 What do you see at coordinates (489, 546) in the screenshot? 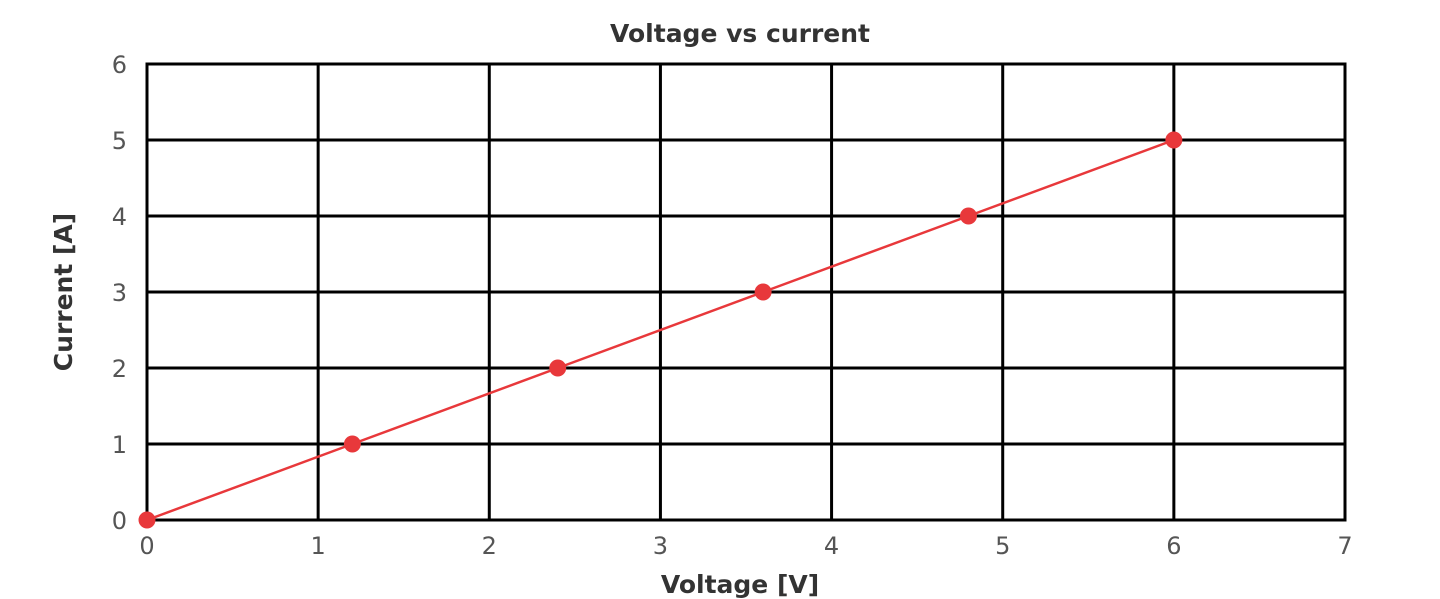
I see `x-tick-label-2: 2` at bounding box center [489, 546].